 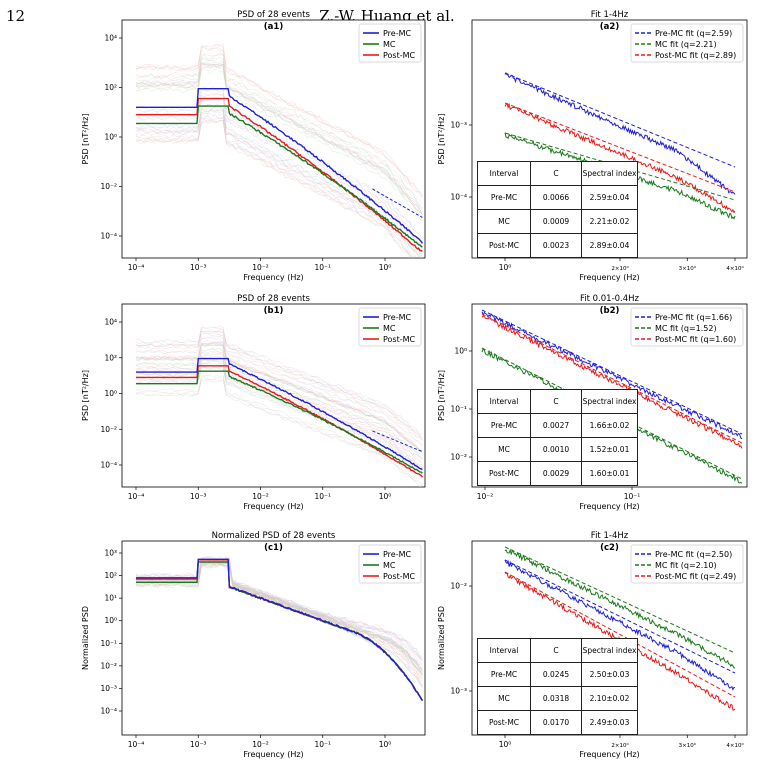 What do you see at coordinates (620, 600) in the screenshot?
I see `mc-fit-line` at bounding box center [620, 600].